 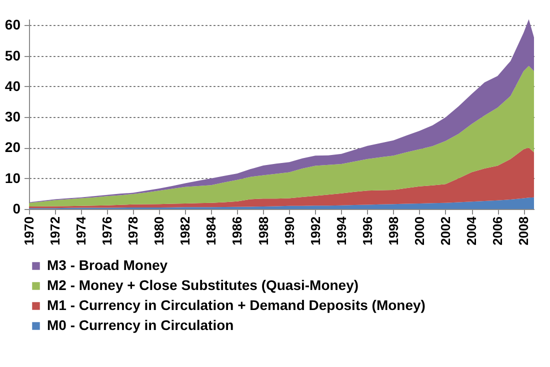 What do you see at coordinates (524, 231) in the screenshot?
I see `x-tick-label: 2008` at bounding box center [524, 231].